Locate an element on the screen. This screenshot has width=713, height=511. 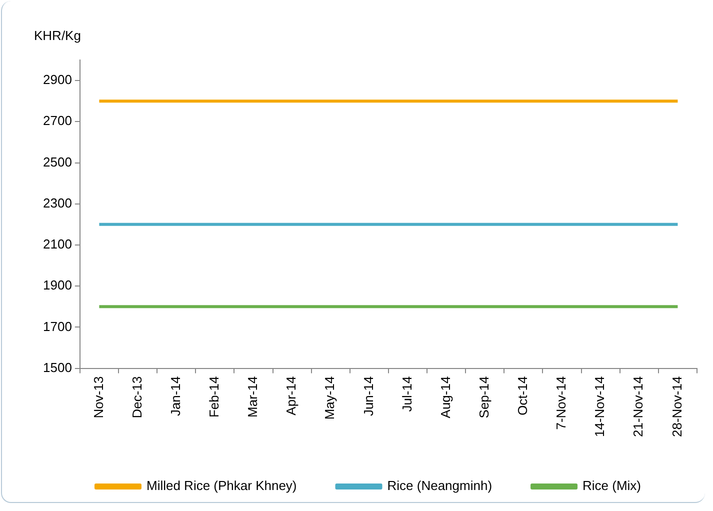
x-tick-label: May-14 is located at coordinates (330, 398).